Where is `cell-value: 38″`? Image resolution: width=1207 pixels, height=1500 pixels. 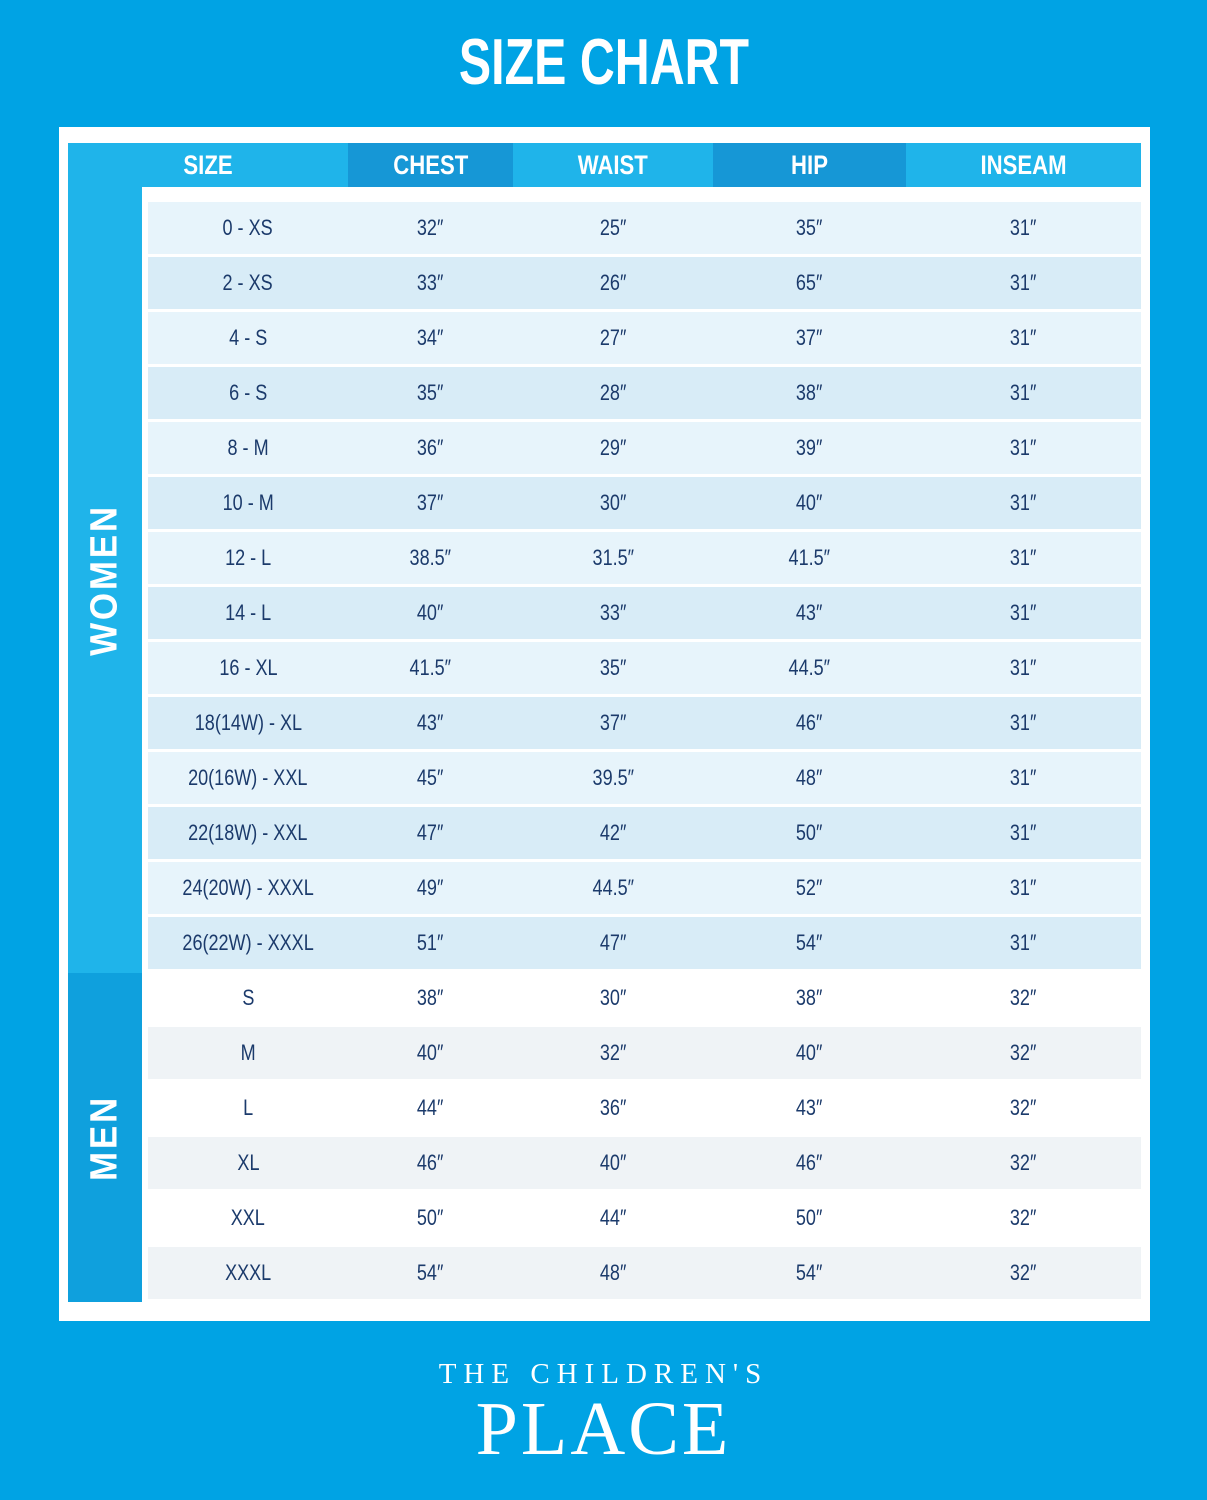 cell-value: 38″ is located at coordinates (430, 997).